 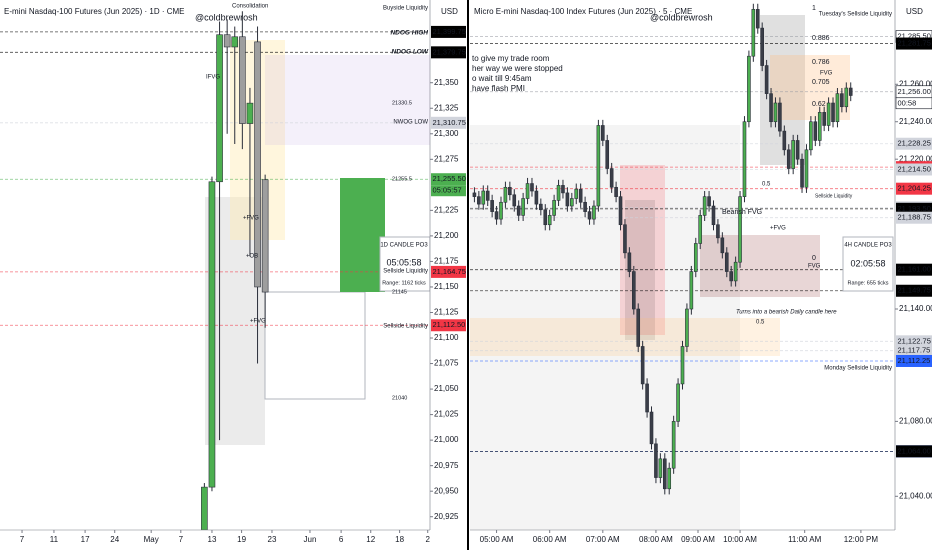 I want to click on annotation: 0.5, so click(x=760, y=323).